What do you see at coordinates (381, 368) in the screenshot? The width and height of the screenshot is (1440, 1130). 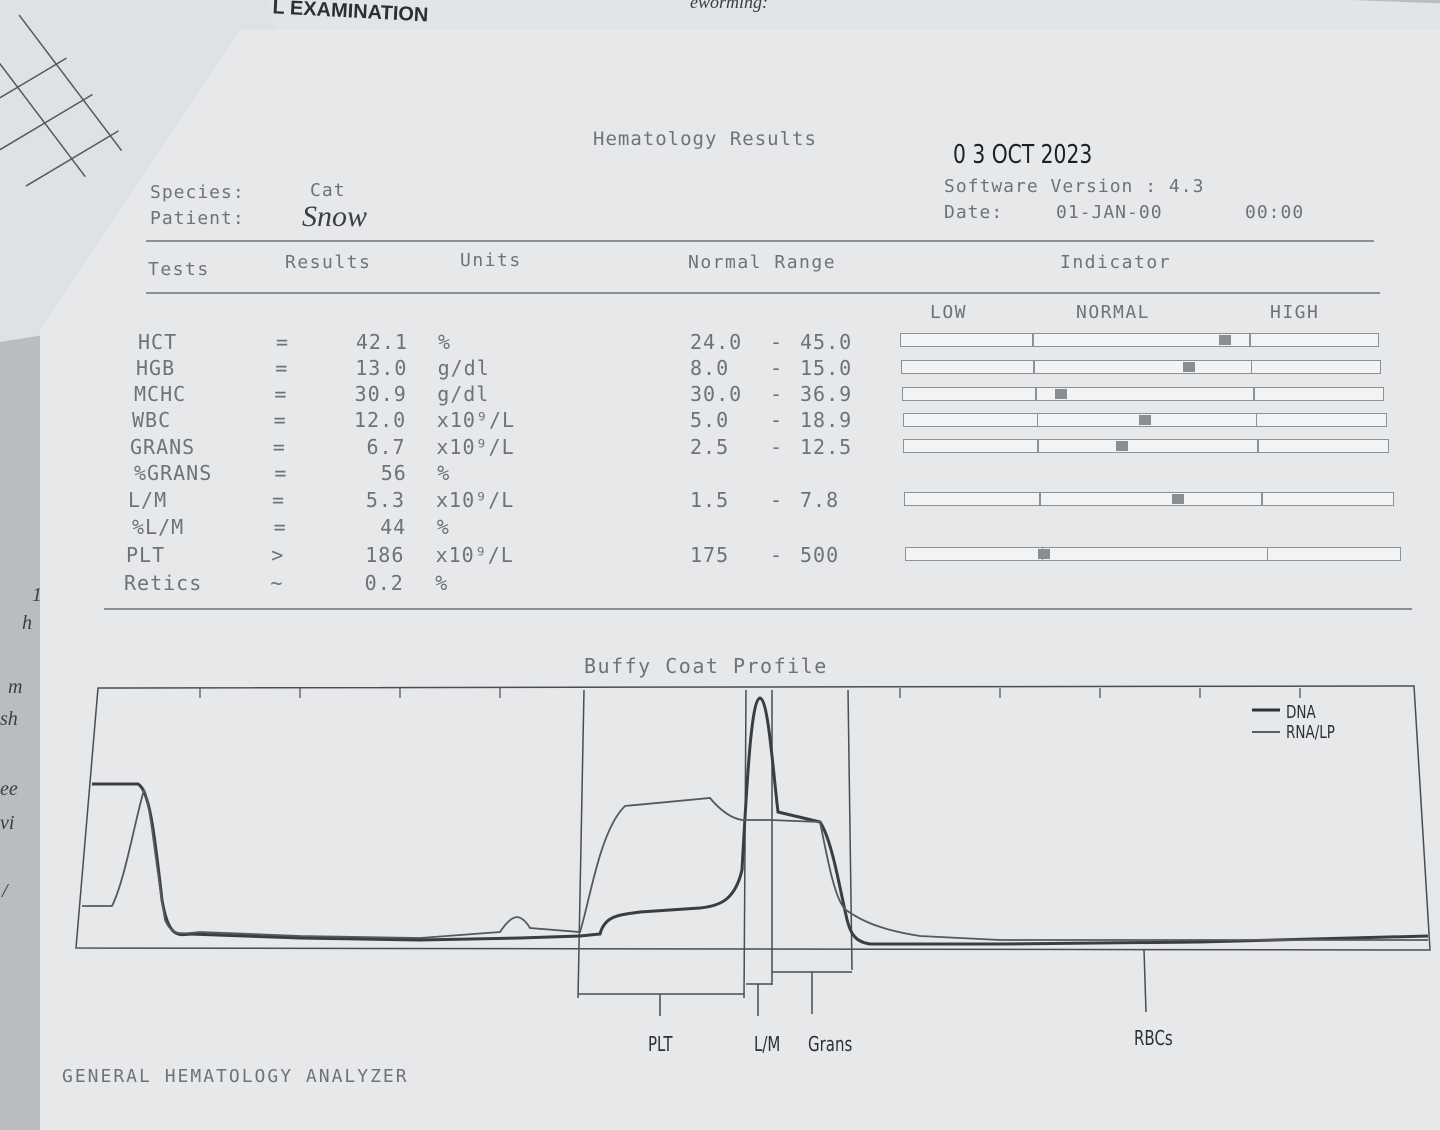 I see `test-result: 13.0` at bounding box center [381, 368].